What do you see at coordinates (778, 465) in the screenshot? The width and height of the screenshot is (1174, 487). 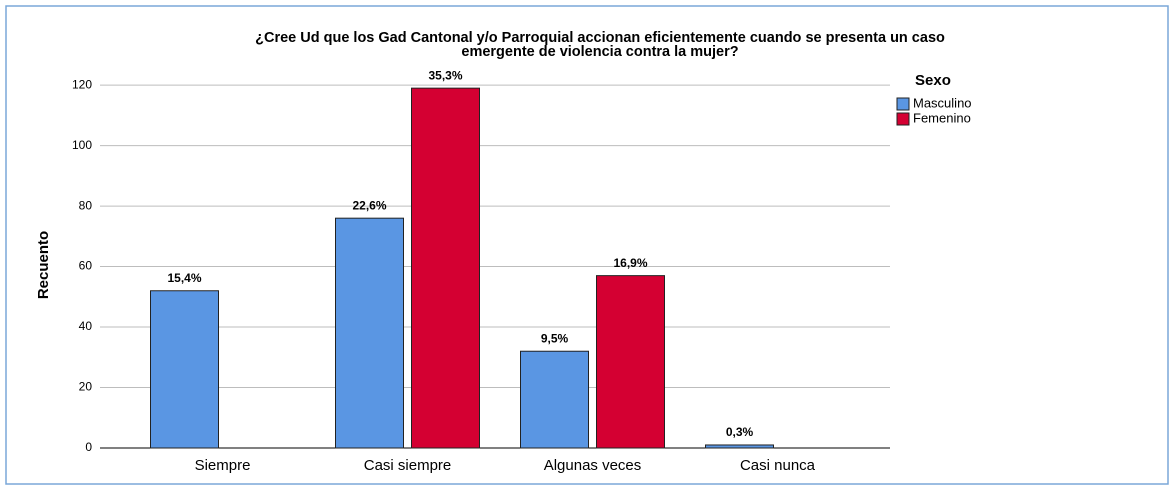 I see `x-tick-label: Casi nunca` at bounding box center [778, 465].